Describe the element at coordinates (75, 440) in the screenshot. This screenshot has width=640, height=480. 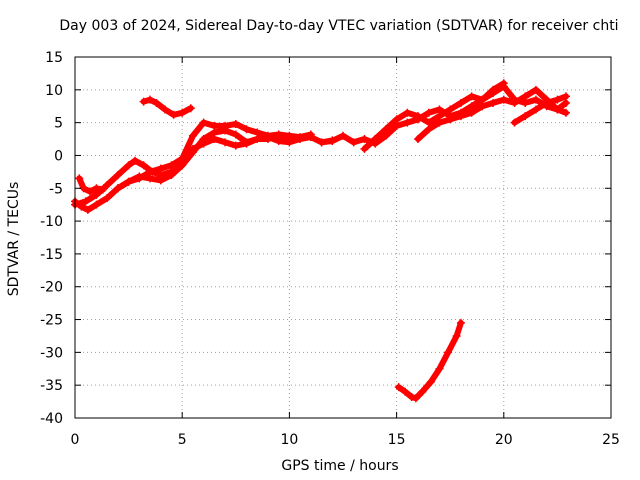
I see `x-tick-label: 0` at that location.